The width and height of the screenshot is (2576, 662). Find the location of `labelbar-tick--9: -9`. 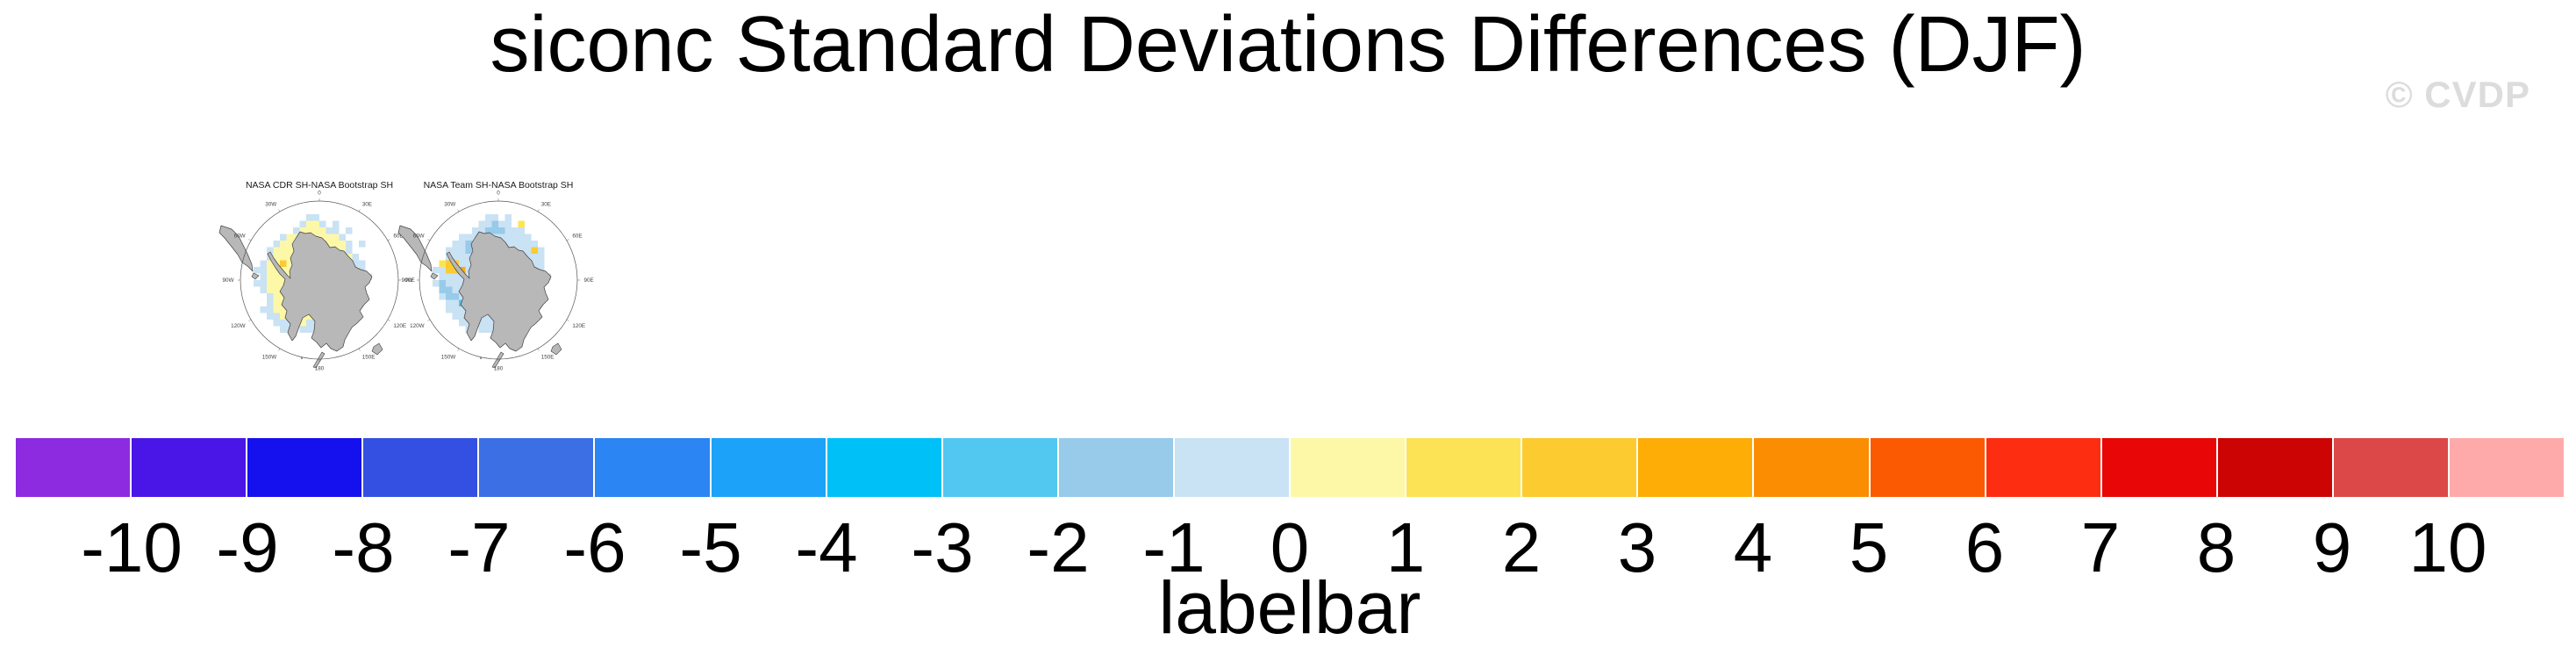

labelbar-tick--9: -9 is located at coordinates (247, 547).